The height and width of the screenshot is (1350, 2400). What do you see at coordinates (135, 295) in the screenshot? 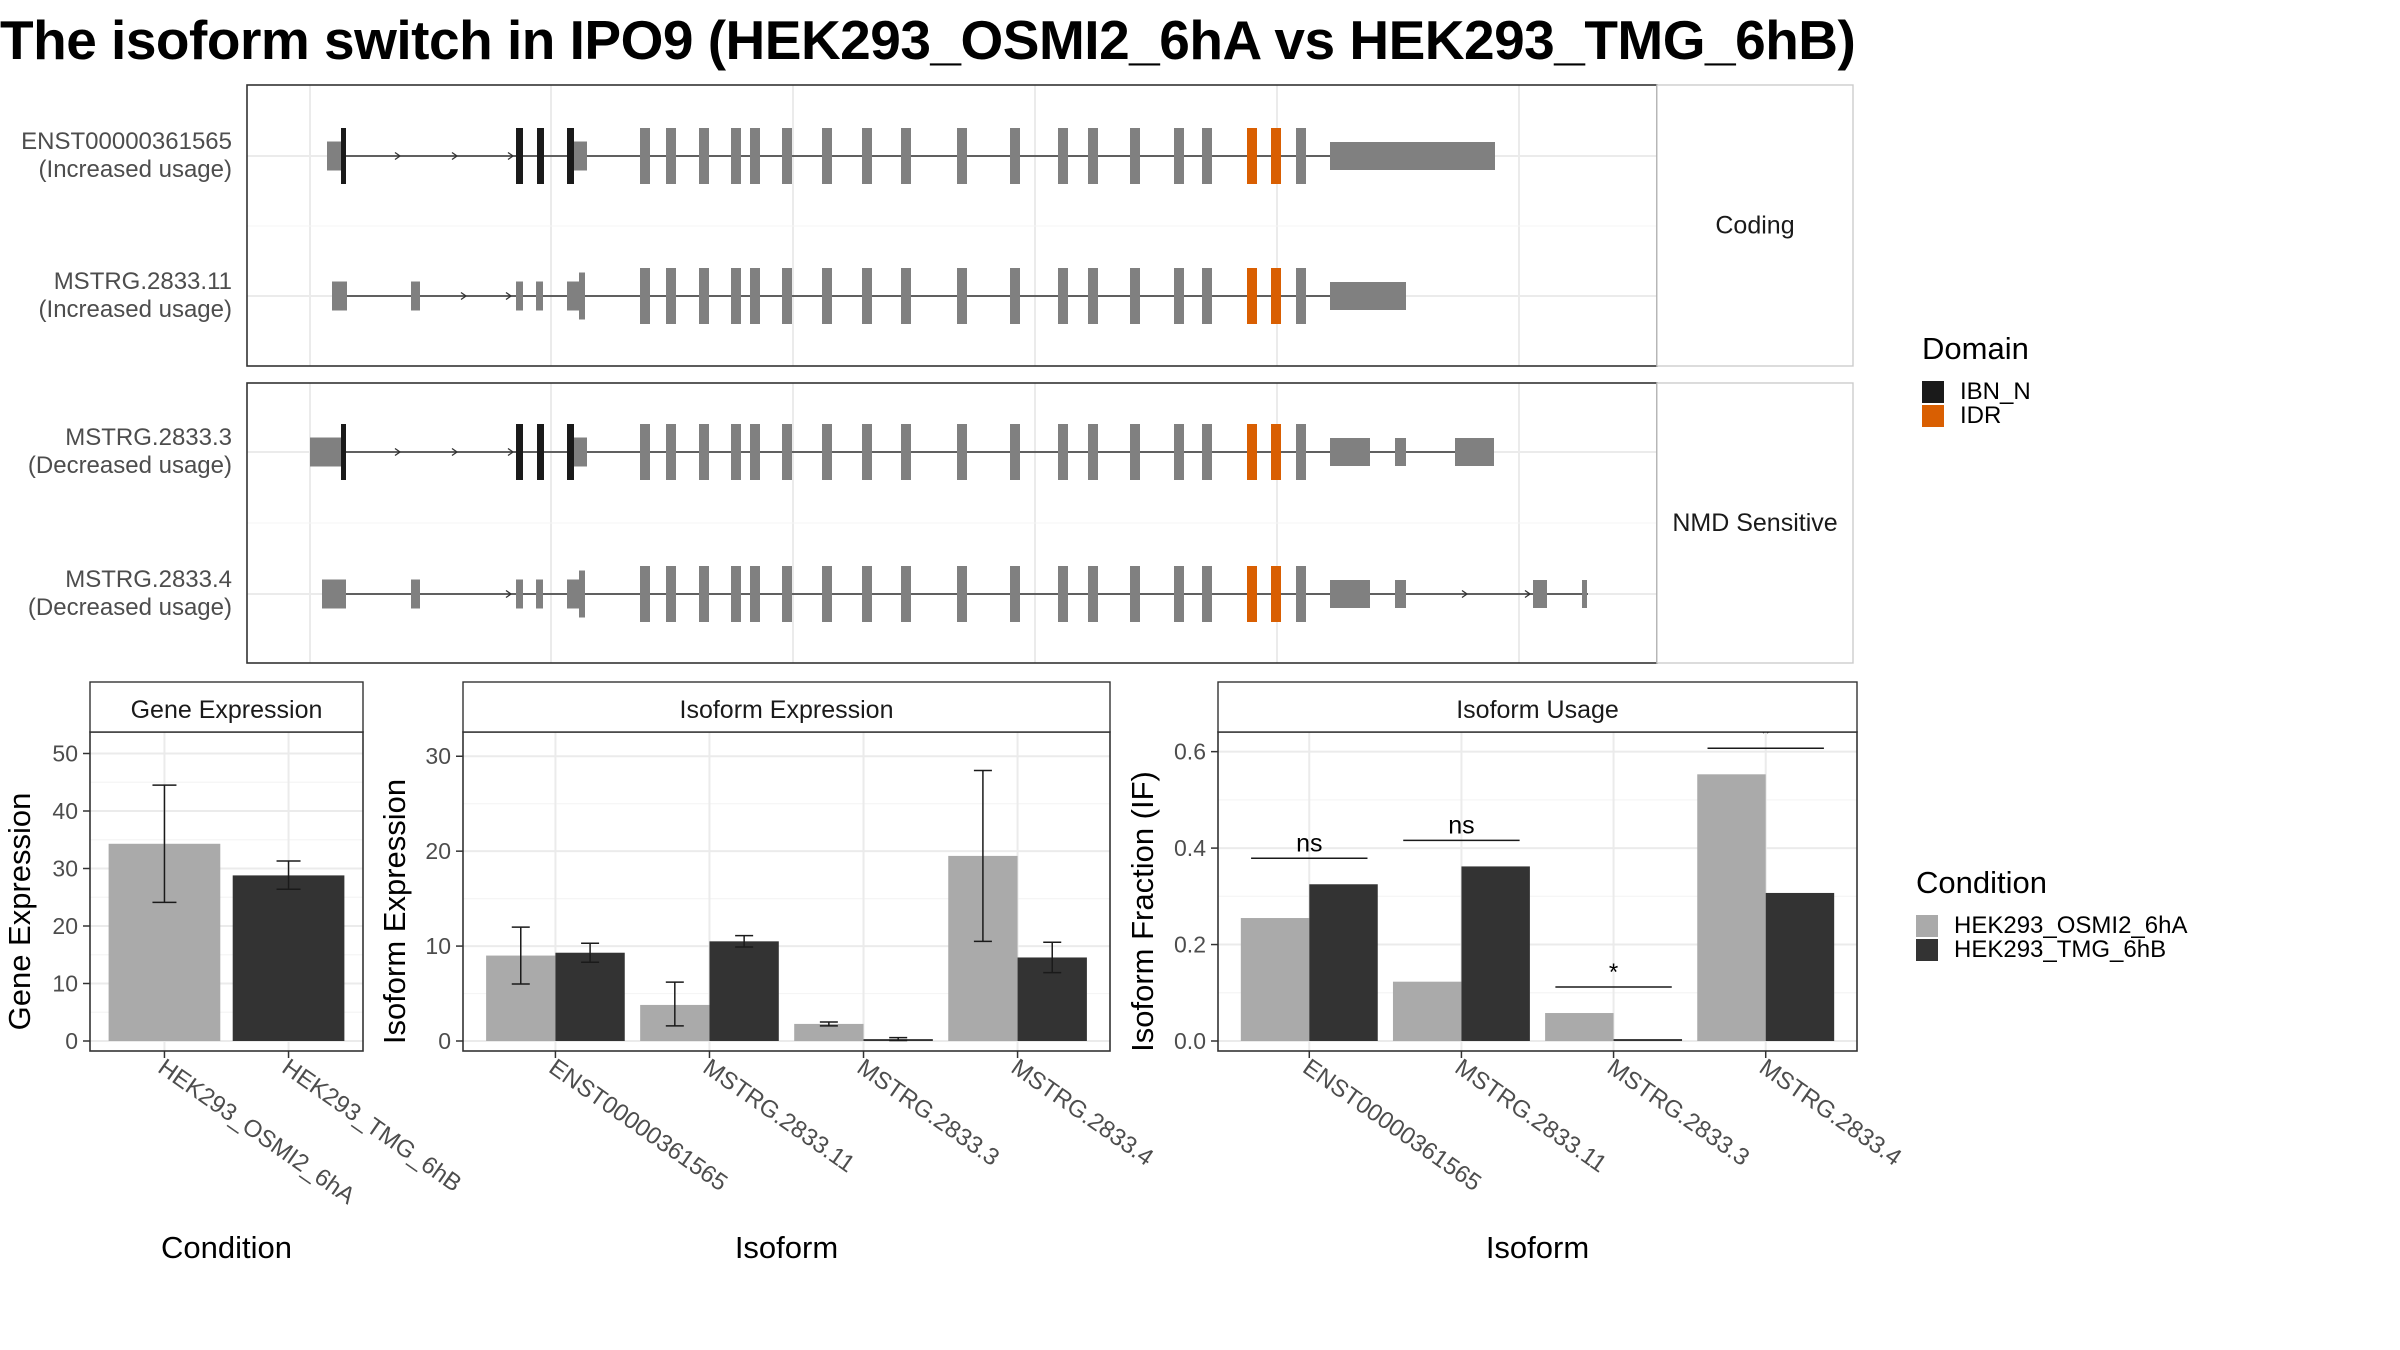
I see `transcript-label-mstrg-2833-11: MSTRG.2833.11(Increased usage)` at bounding box center [135, 295].